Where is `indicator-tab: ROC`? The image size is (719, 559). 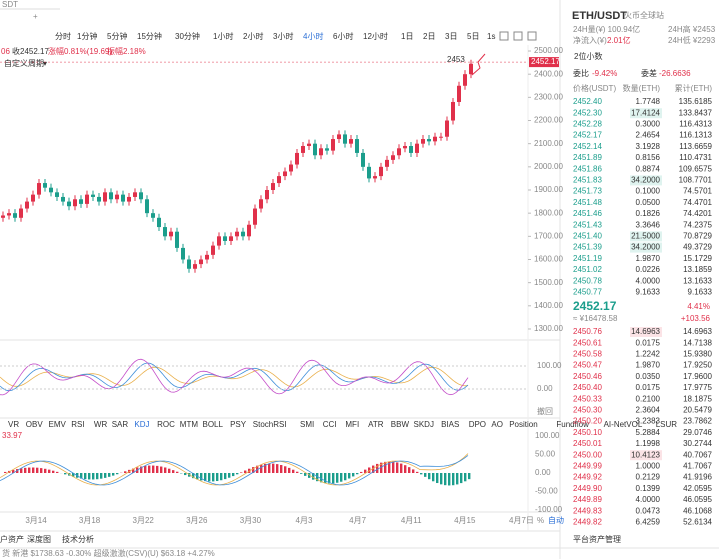
indicator-tab: ROC is located at coordinates (166, 424).